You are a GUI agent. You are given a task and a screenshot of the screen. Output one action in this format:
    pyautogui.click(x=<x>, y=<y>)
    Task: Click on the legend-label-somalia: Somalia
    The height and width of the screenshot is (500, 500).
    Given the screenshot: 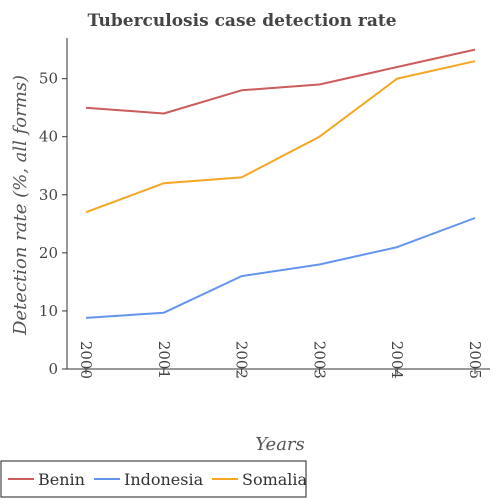 What is the action you would take?
    pyautogui.click(x=275, y=479)
    